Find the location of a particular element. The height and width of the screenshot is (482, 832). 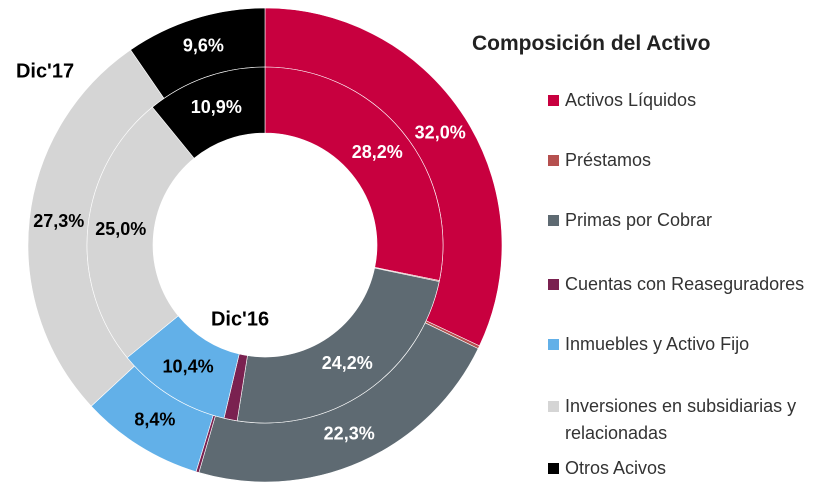

legend-item: Primas por Cobrar is located at coordinates (689, 220).